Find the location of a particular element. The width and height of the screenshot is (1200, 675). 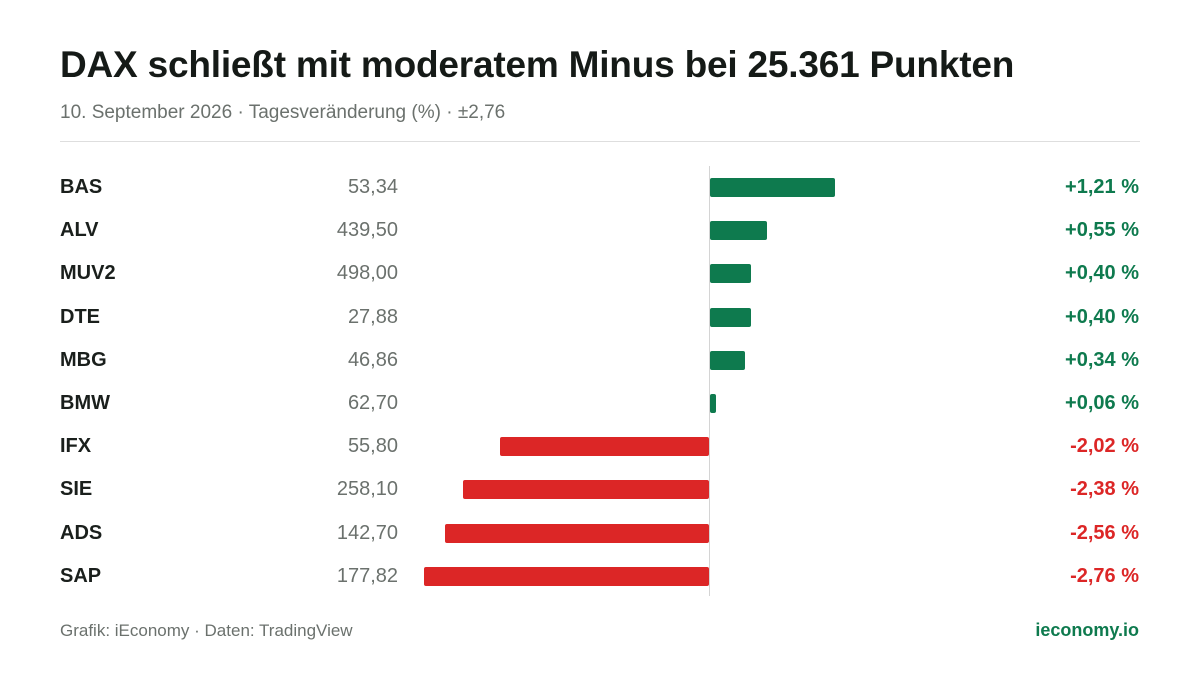

price-label: 27,88 is located at coordinates (372, 316).